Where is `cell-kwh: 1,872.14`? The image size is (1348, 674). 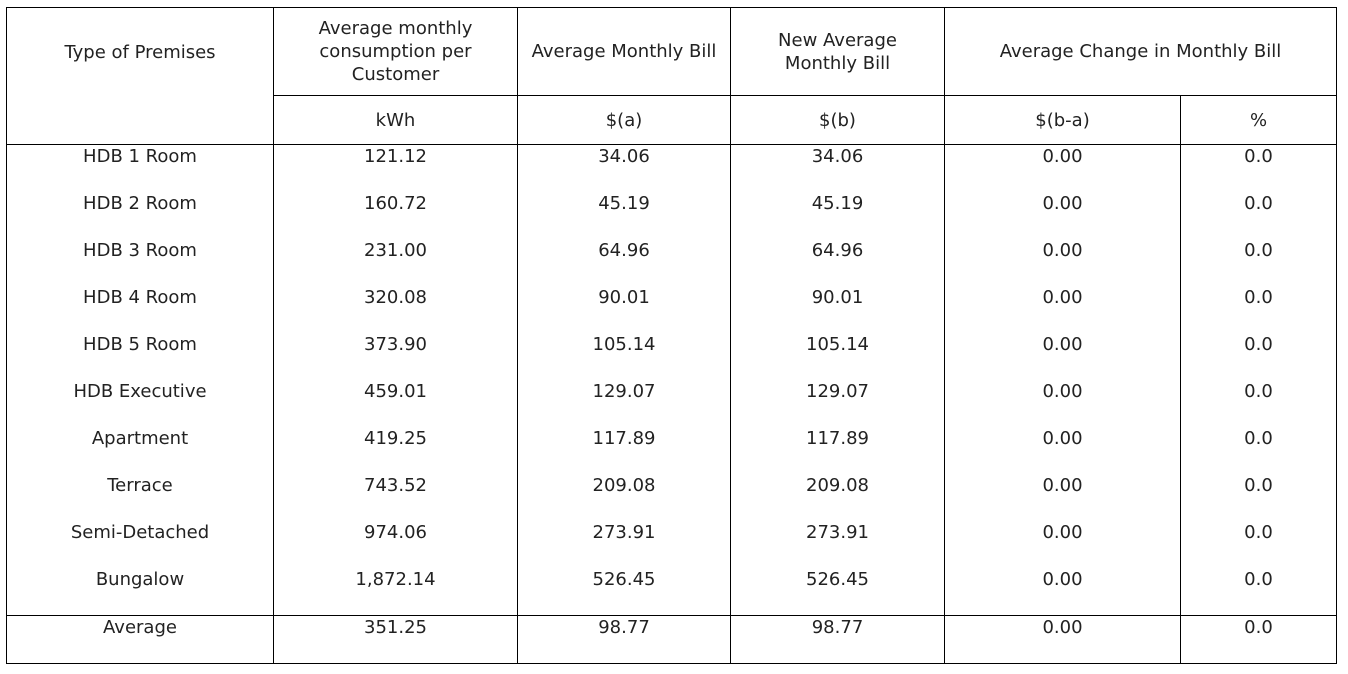 cell-kwh: 1,872.14 is located at coordinates (395, 591).